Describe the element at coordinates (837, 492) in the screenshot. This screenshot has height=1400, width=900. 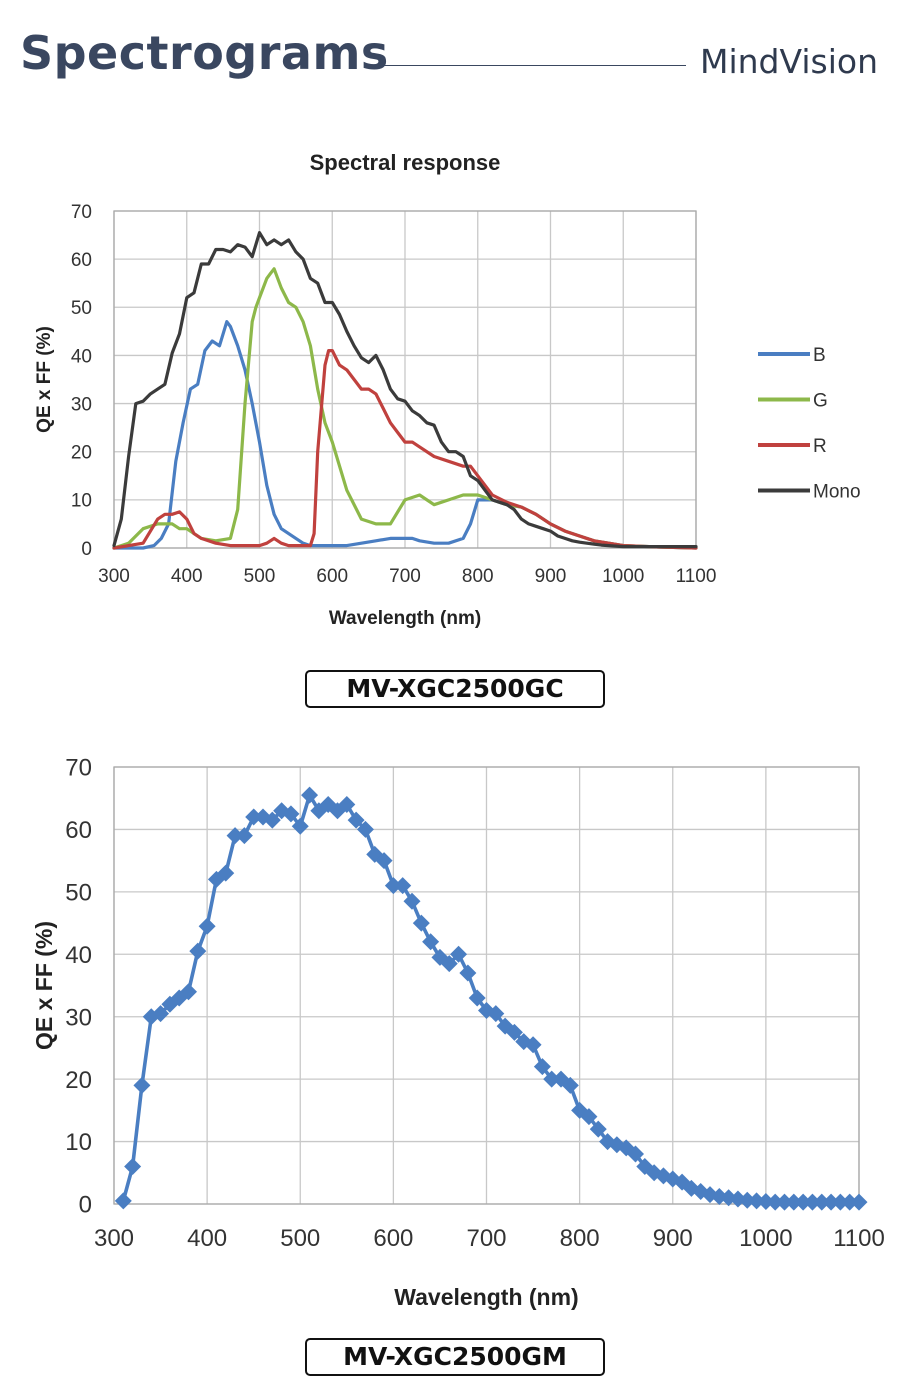
I see `legend-label-mono: Mono` at that location.